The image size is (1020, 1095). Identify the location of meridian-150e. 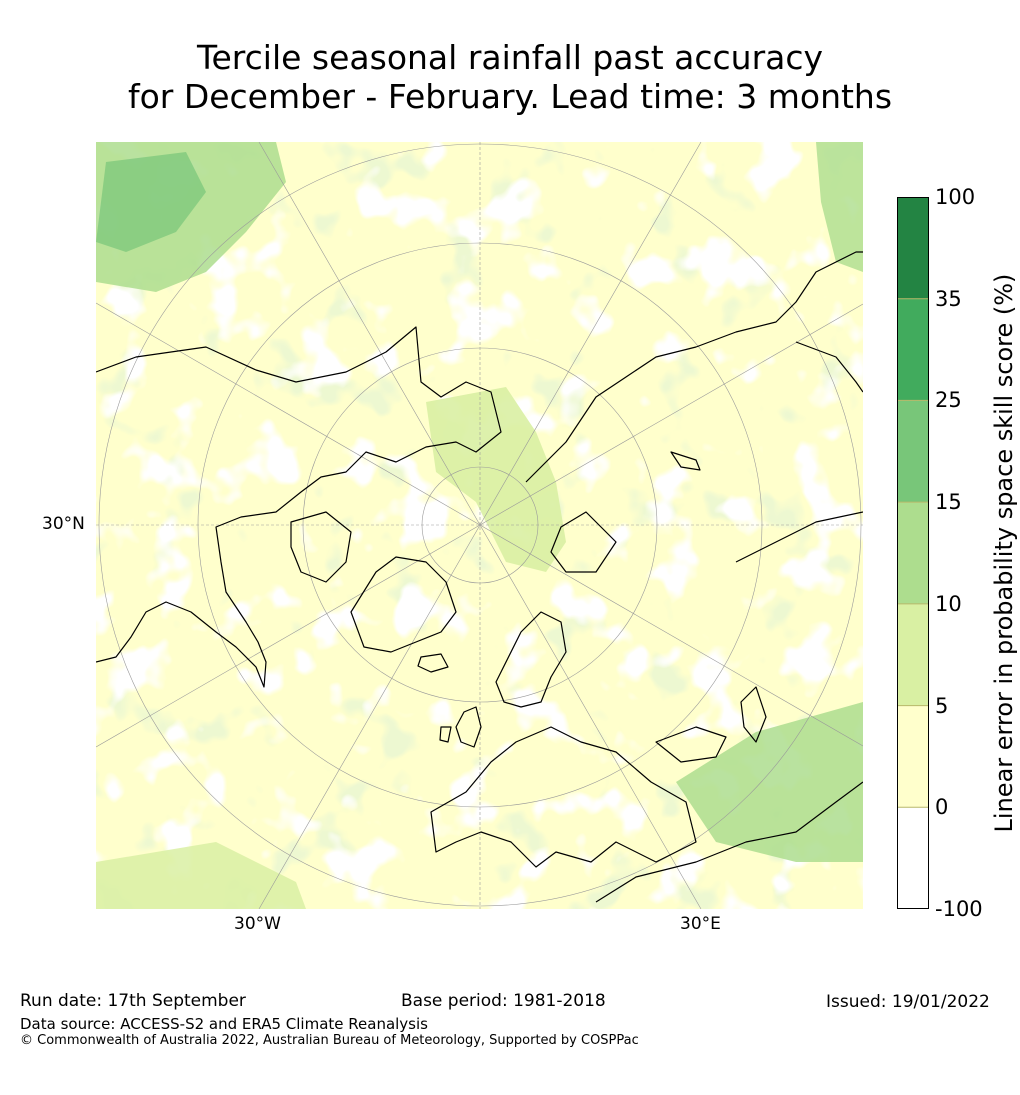
(590, 716).